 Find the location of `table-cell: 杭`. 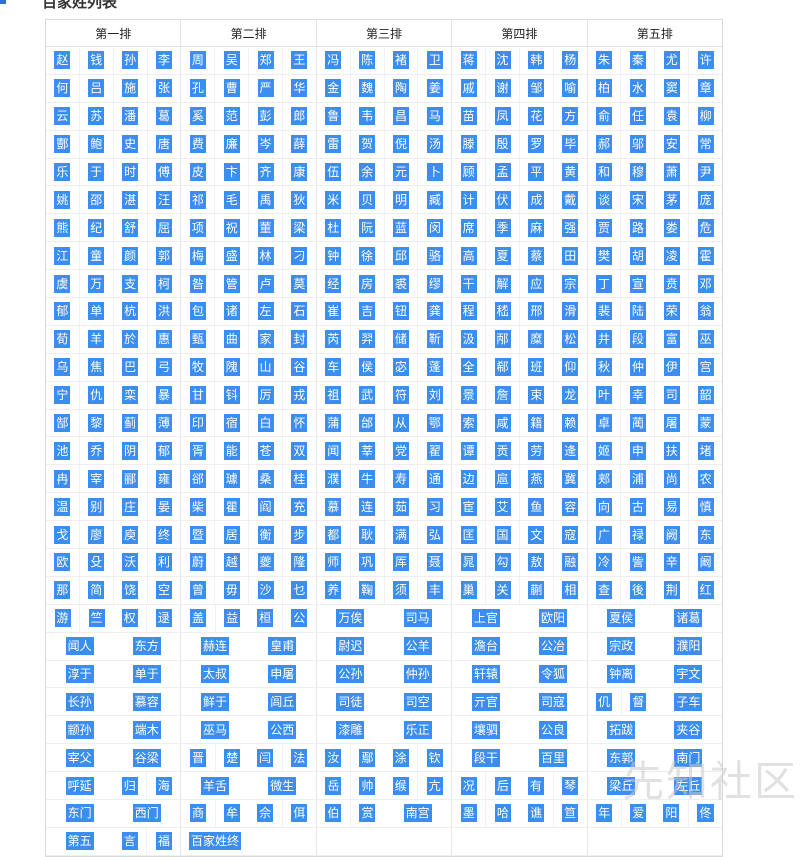

table-cell: 杭 is located at coordinates (131, 311).